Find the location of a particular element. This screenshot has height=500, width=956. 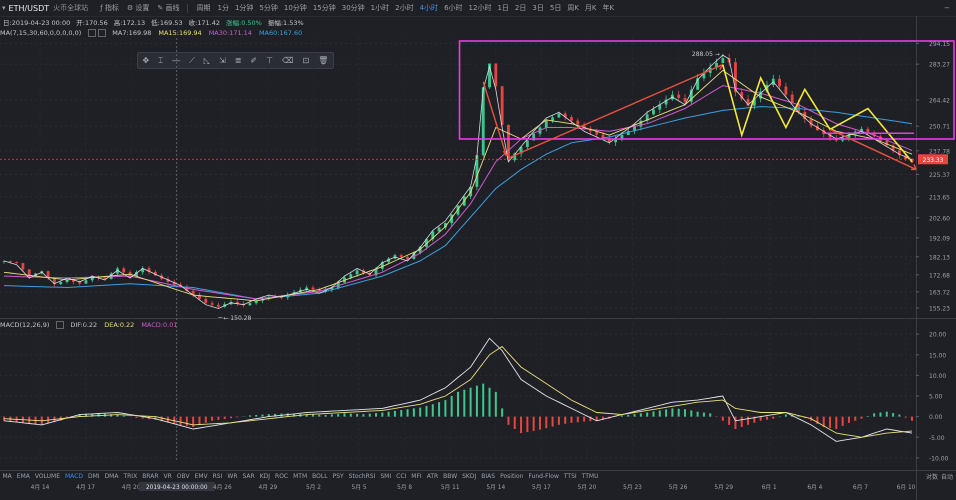

scale-control-1: 自动 is located at coordinates (947, 477).